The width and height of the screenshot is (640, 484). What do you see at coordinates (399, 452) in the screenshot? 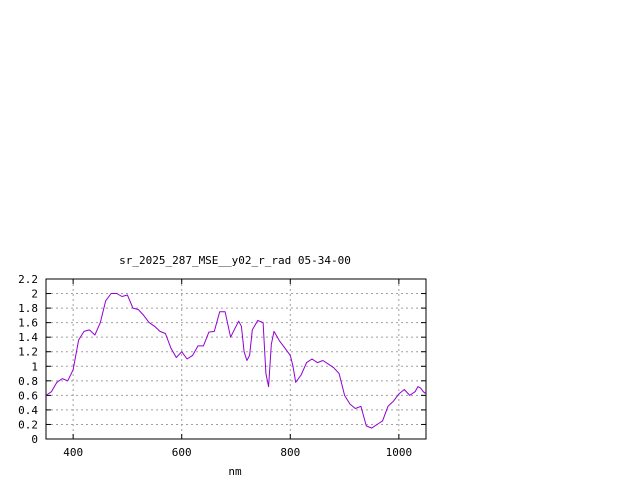
I see `x-tick-label: 1000` at bounding box center [399, 452].